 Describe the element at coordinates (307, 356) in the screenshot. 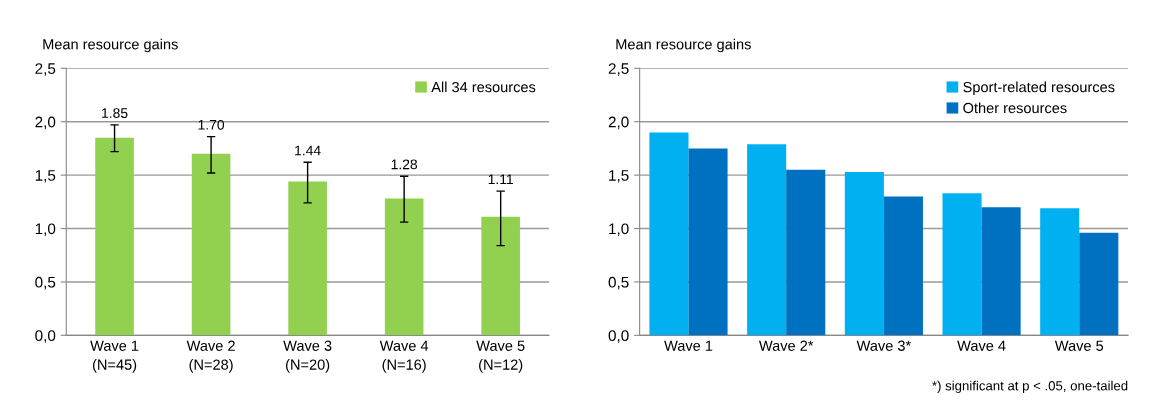

I see `x-tick-label: Wave 3 (N=20)` at that location.